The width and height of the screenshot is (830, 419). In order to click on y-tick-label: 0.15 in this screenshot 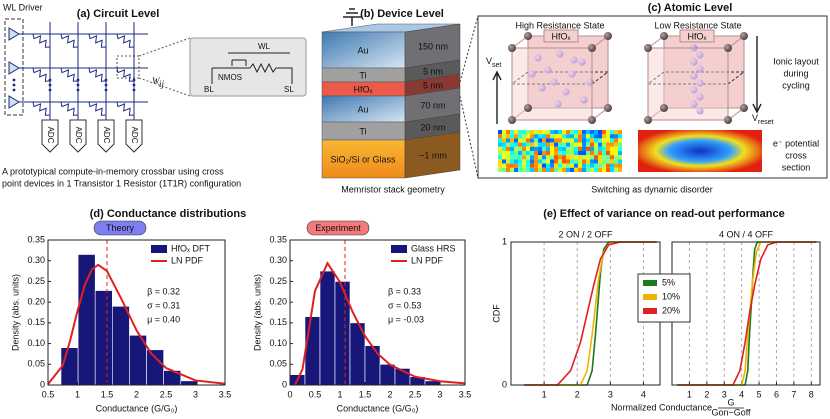, I will do `click(36, 322)`.